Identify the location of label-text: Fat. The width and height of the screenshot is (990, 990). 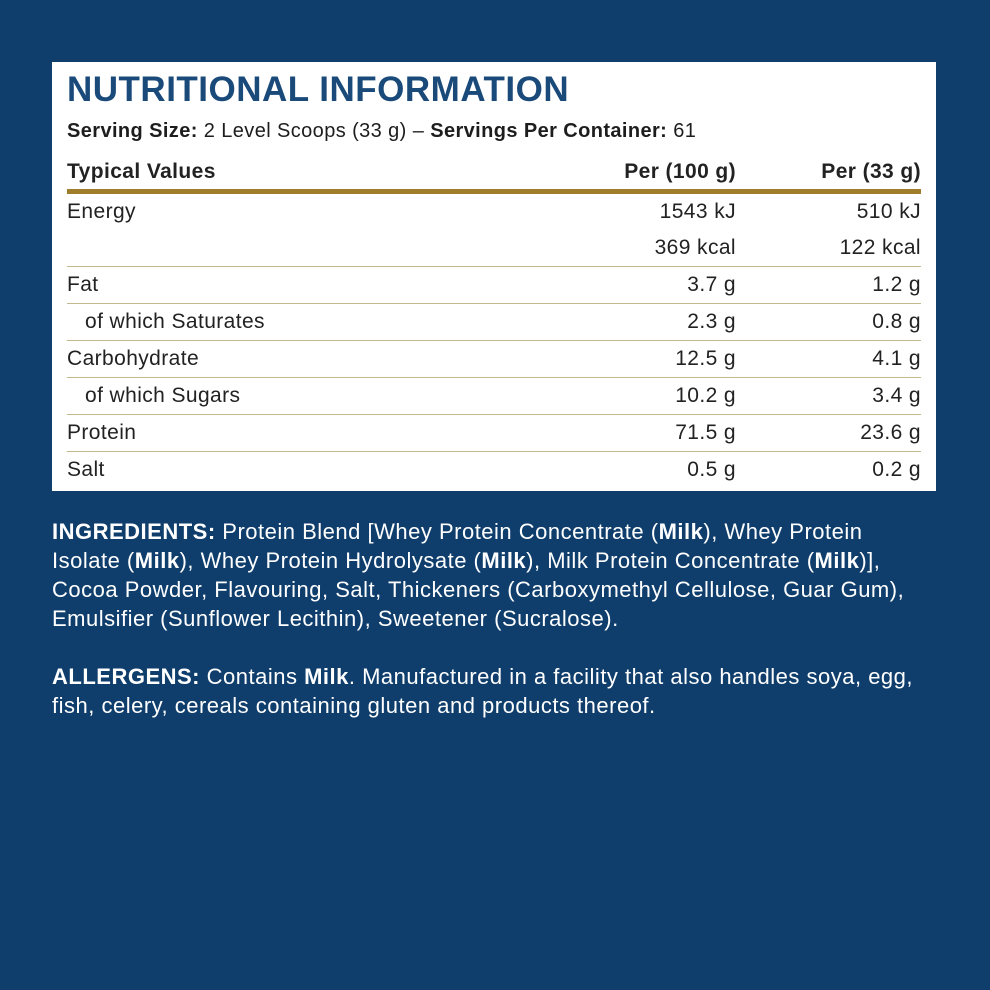
(83, 284).